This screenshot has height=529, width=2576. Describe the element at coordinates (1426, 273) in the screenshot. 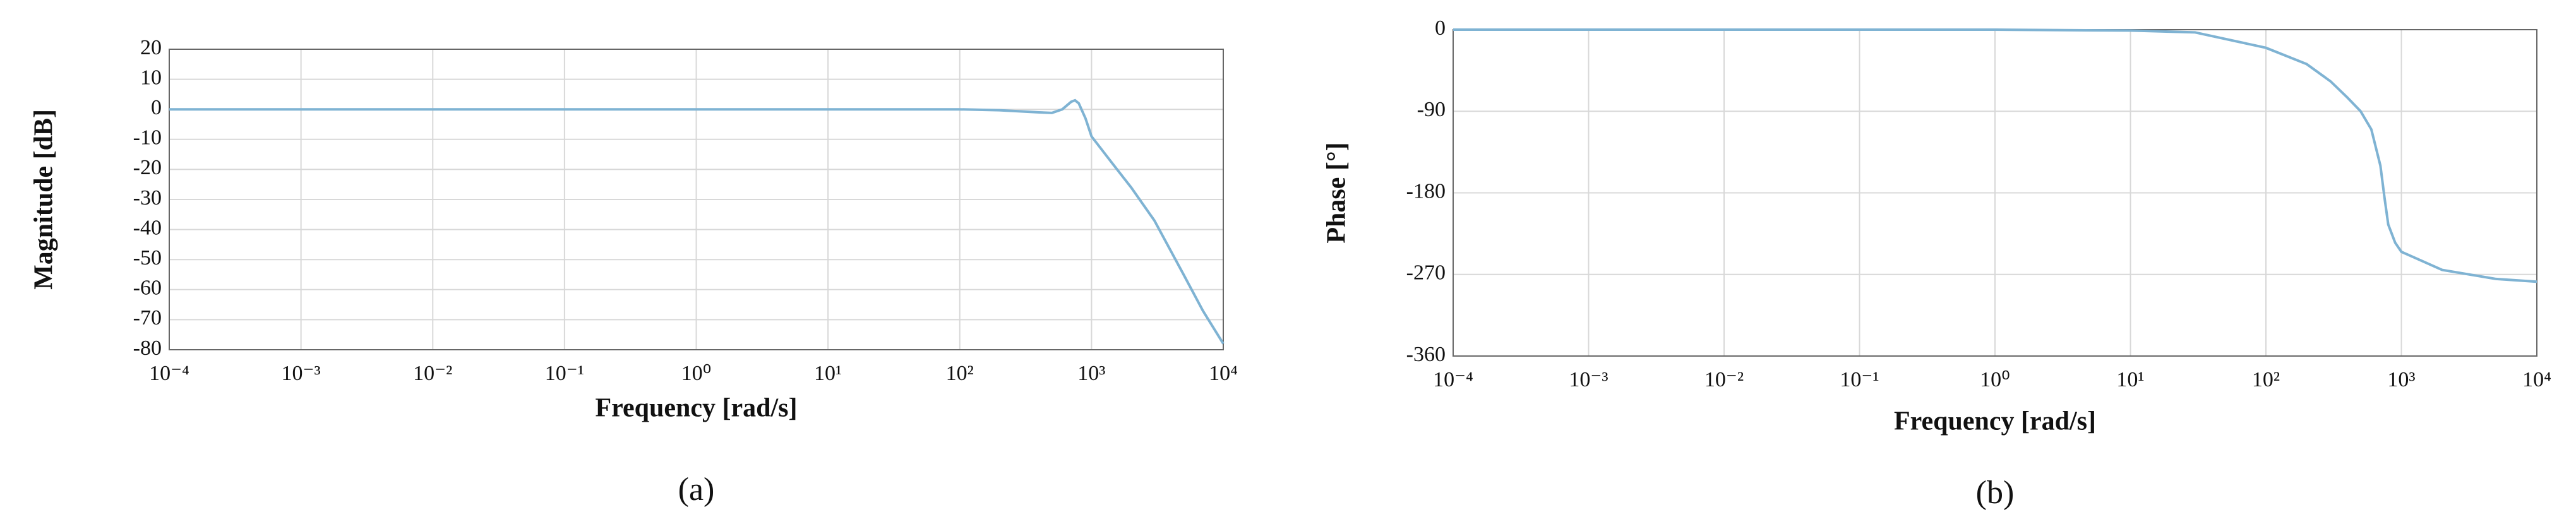

I see `y-tick-label: -270` at that location.